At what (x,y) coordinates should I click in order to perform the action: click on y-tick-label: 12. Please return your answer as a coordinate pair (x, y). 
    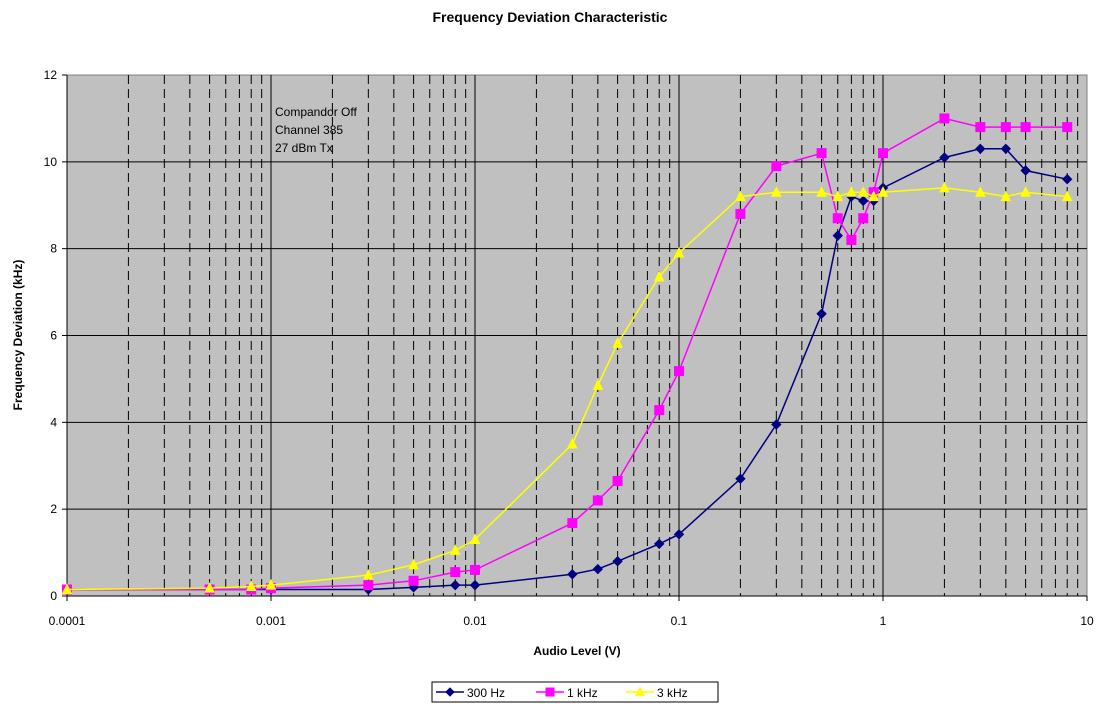
    Looking at the image, I should click on (51, 75).